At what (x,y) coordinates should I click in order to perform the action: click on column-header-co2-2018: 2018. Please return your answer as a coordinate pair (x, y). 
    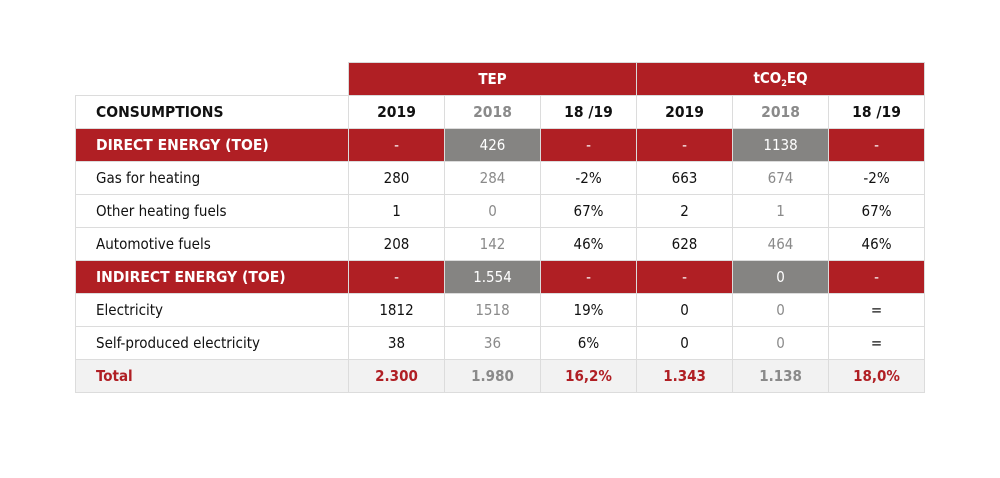
    Looking at the image, I should click on (781, 112).